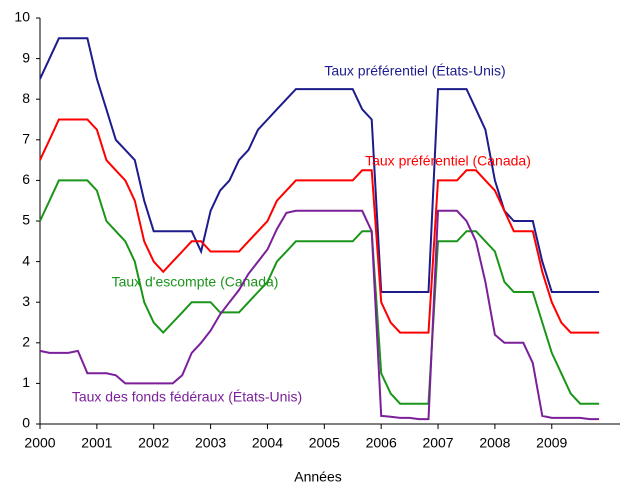 The height and width of the screenshot is (487, 621). What do you see at coordinates (96, 443) in the screenshot?
I see `x-tick-label: 2001` at bounding box center [96, 443].